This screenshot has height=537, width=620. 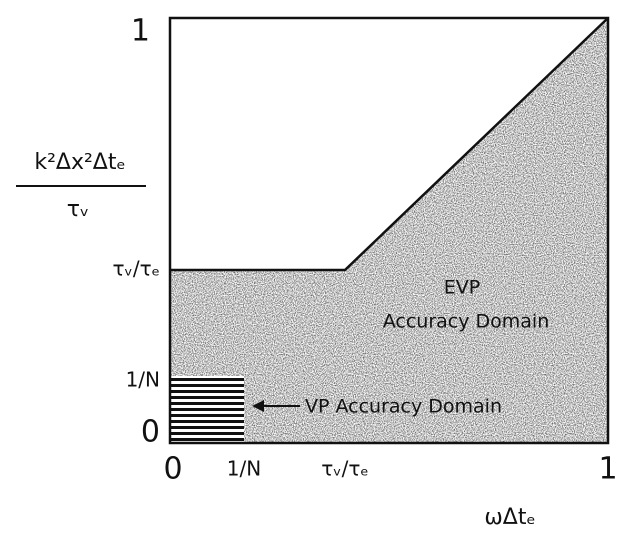 What do you see at coordinates (509, 517) in the screenshot?
I see `x-label: ωΔtₑ` at bounding box center [509, 517].